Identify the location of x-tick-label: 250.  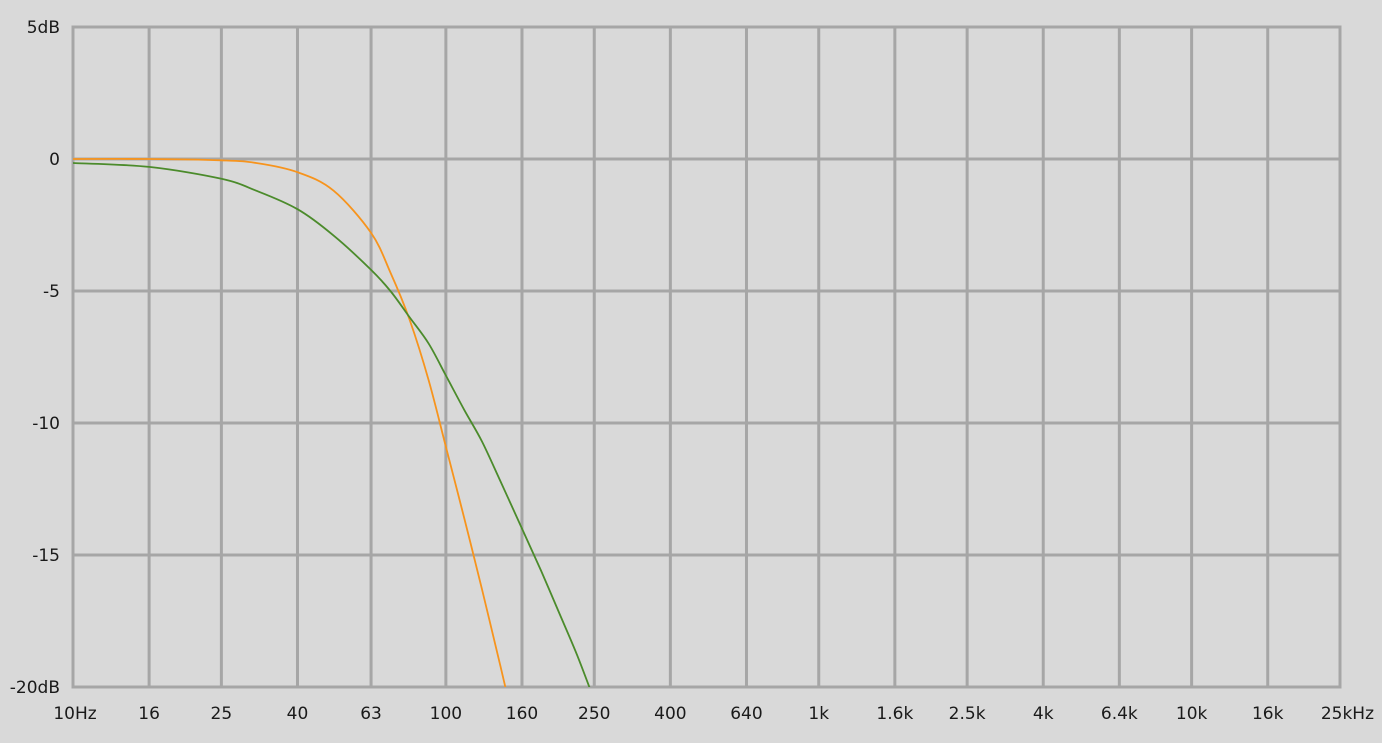
(594, 714).